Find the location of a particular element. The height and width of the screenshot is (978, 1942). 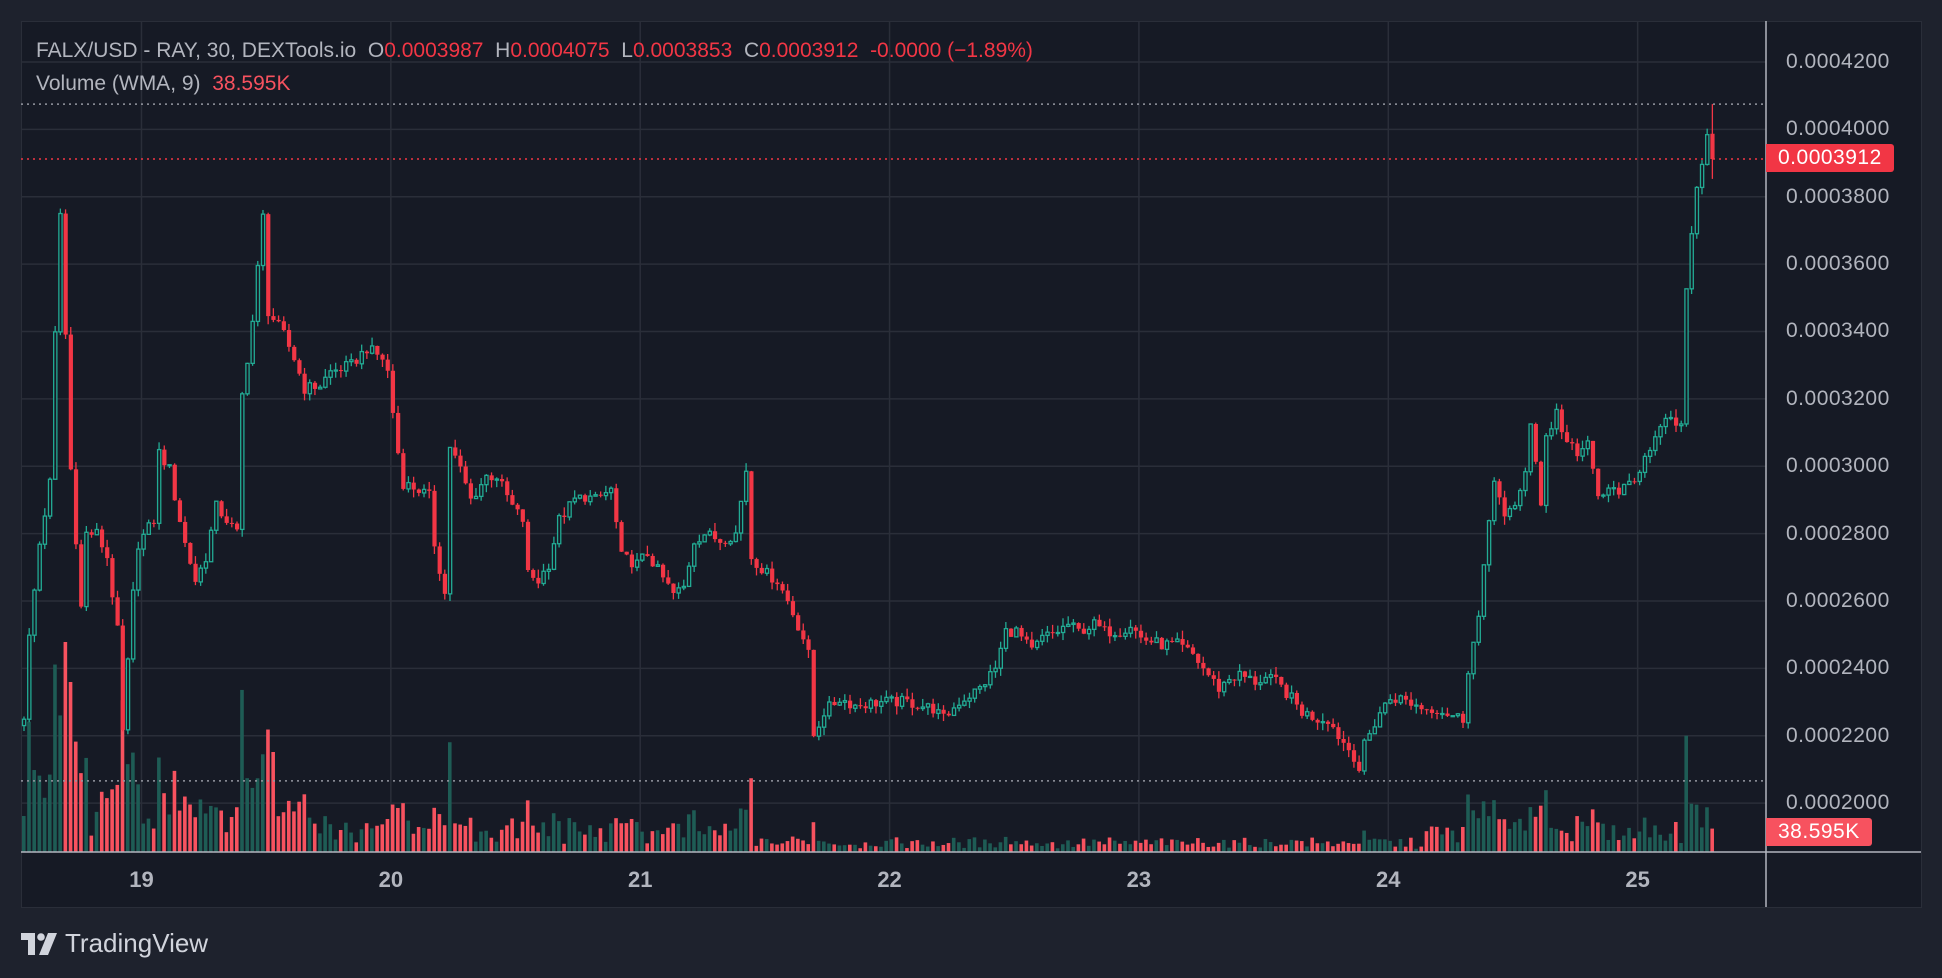

date-tick-label: 20 is located at coordinates (391, 879).